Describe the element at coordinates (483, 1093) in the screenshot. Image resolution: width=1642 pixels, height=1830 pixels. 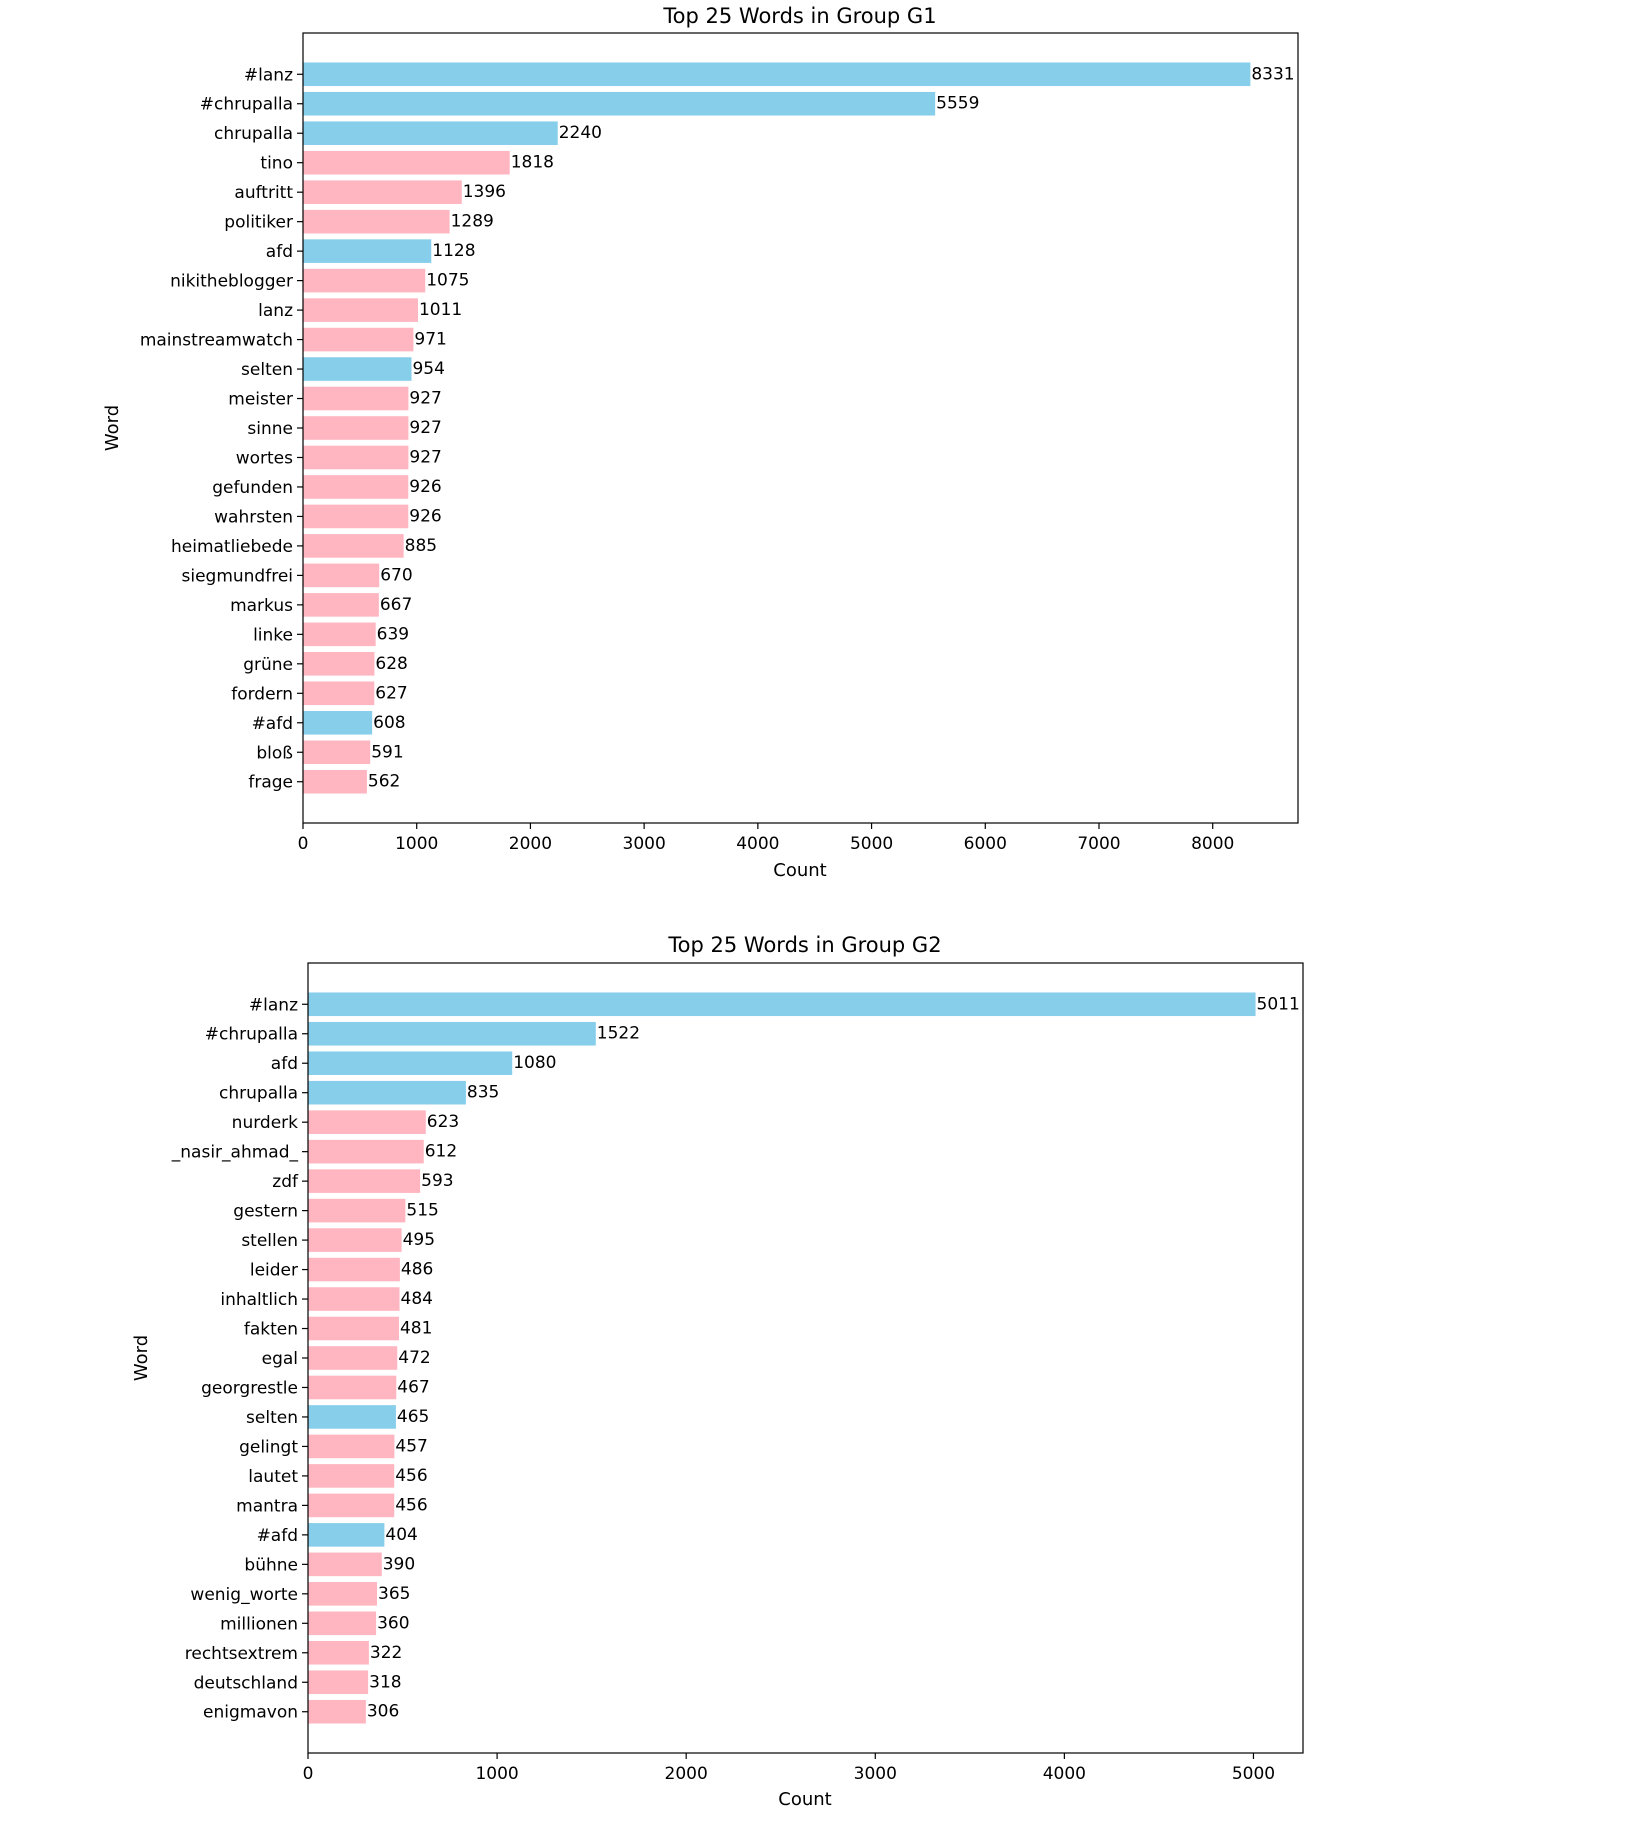
I see `data-label: 835` at that location.